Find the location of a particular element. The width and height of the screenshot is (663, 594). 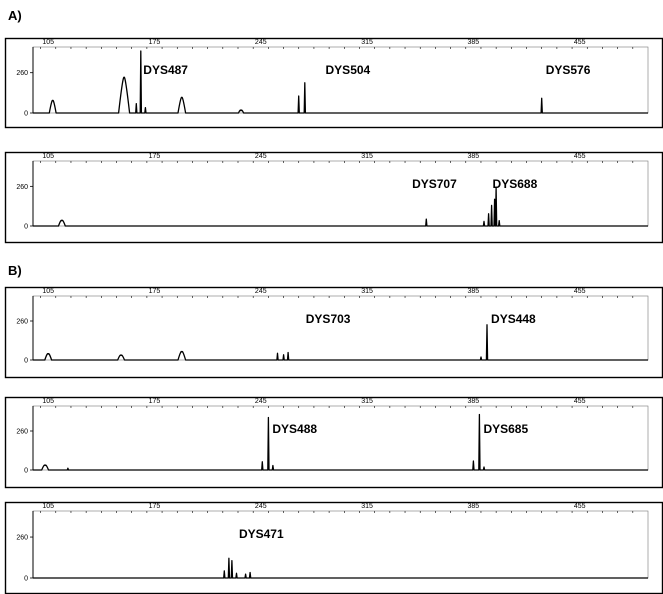

marker-label: DYS471 is located at coordinates (261, 534).